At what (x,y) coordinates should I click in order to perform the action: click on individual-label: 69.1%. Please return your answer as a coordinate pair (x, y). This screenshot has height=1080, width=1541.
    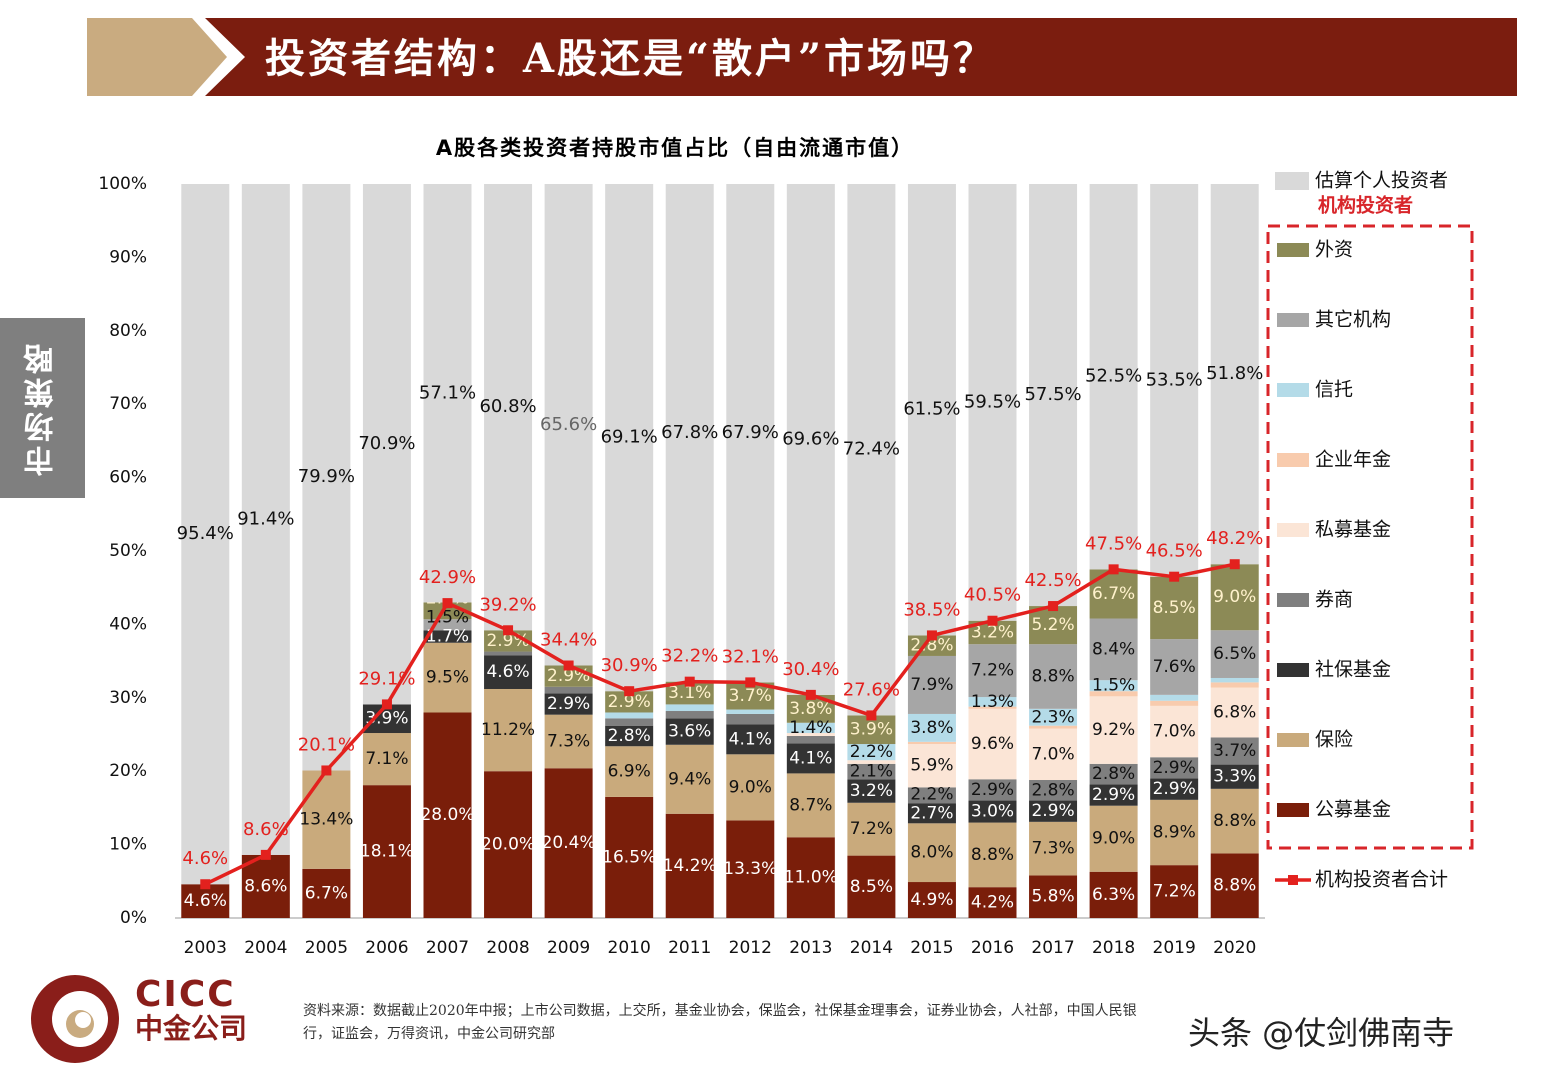
    Looking at the image, I should click on (629, 437).